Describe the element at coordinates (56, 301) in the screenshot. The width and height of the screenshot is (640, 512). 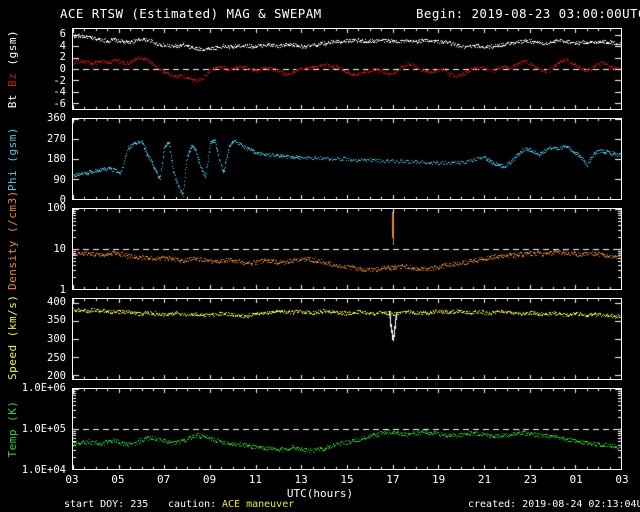
I see `y-tick-label: 400` at that location.